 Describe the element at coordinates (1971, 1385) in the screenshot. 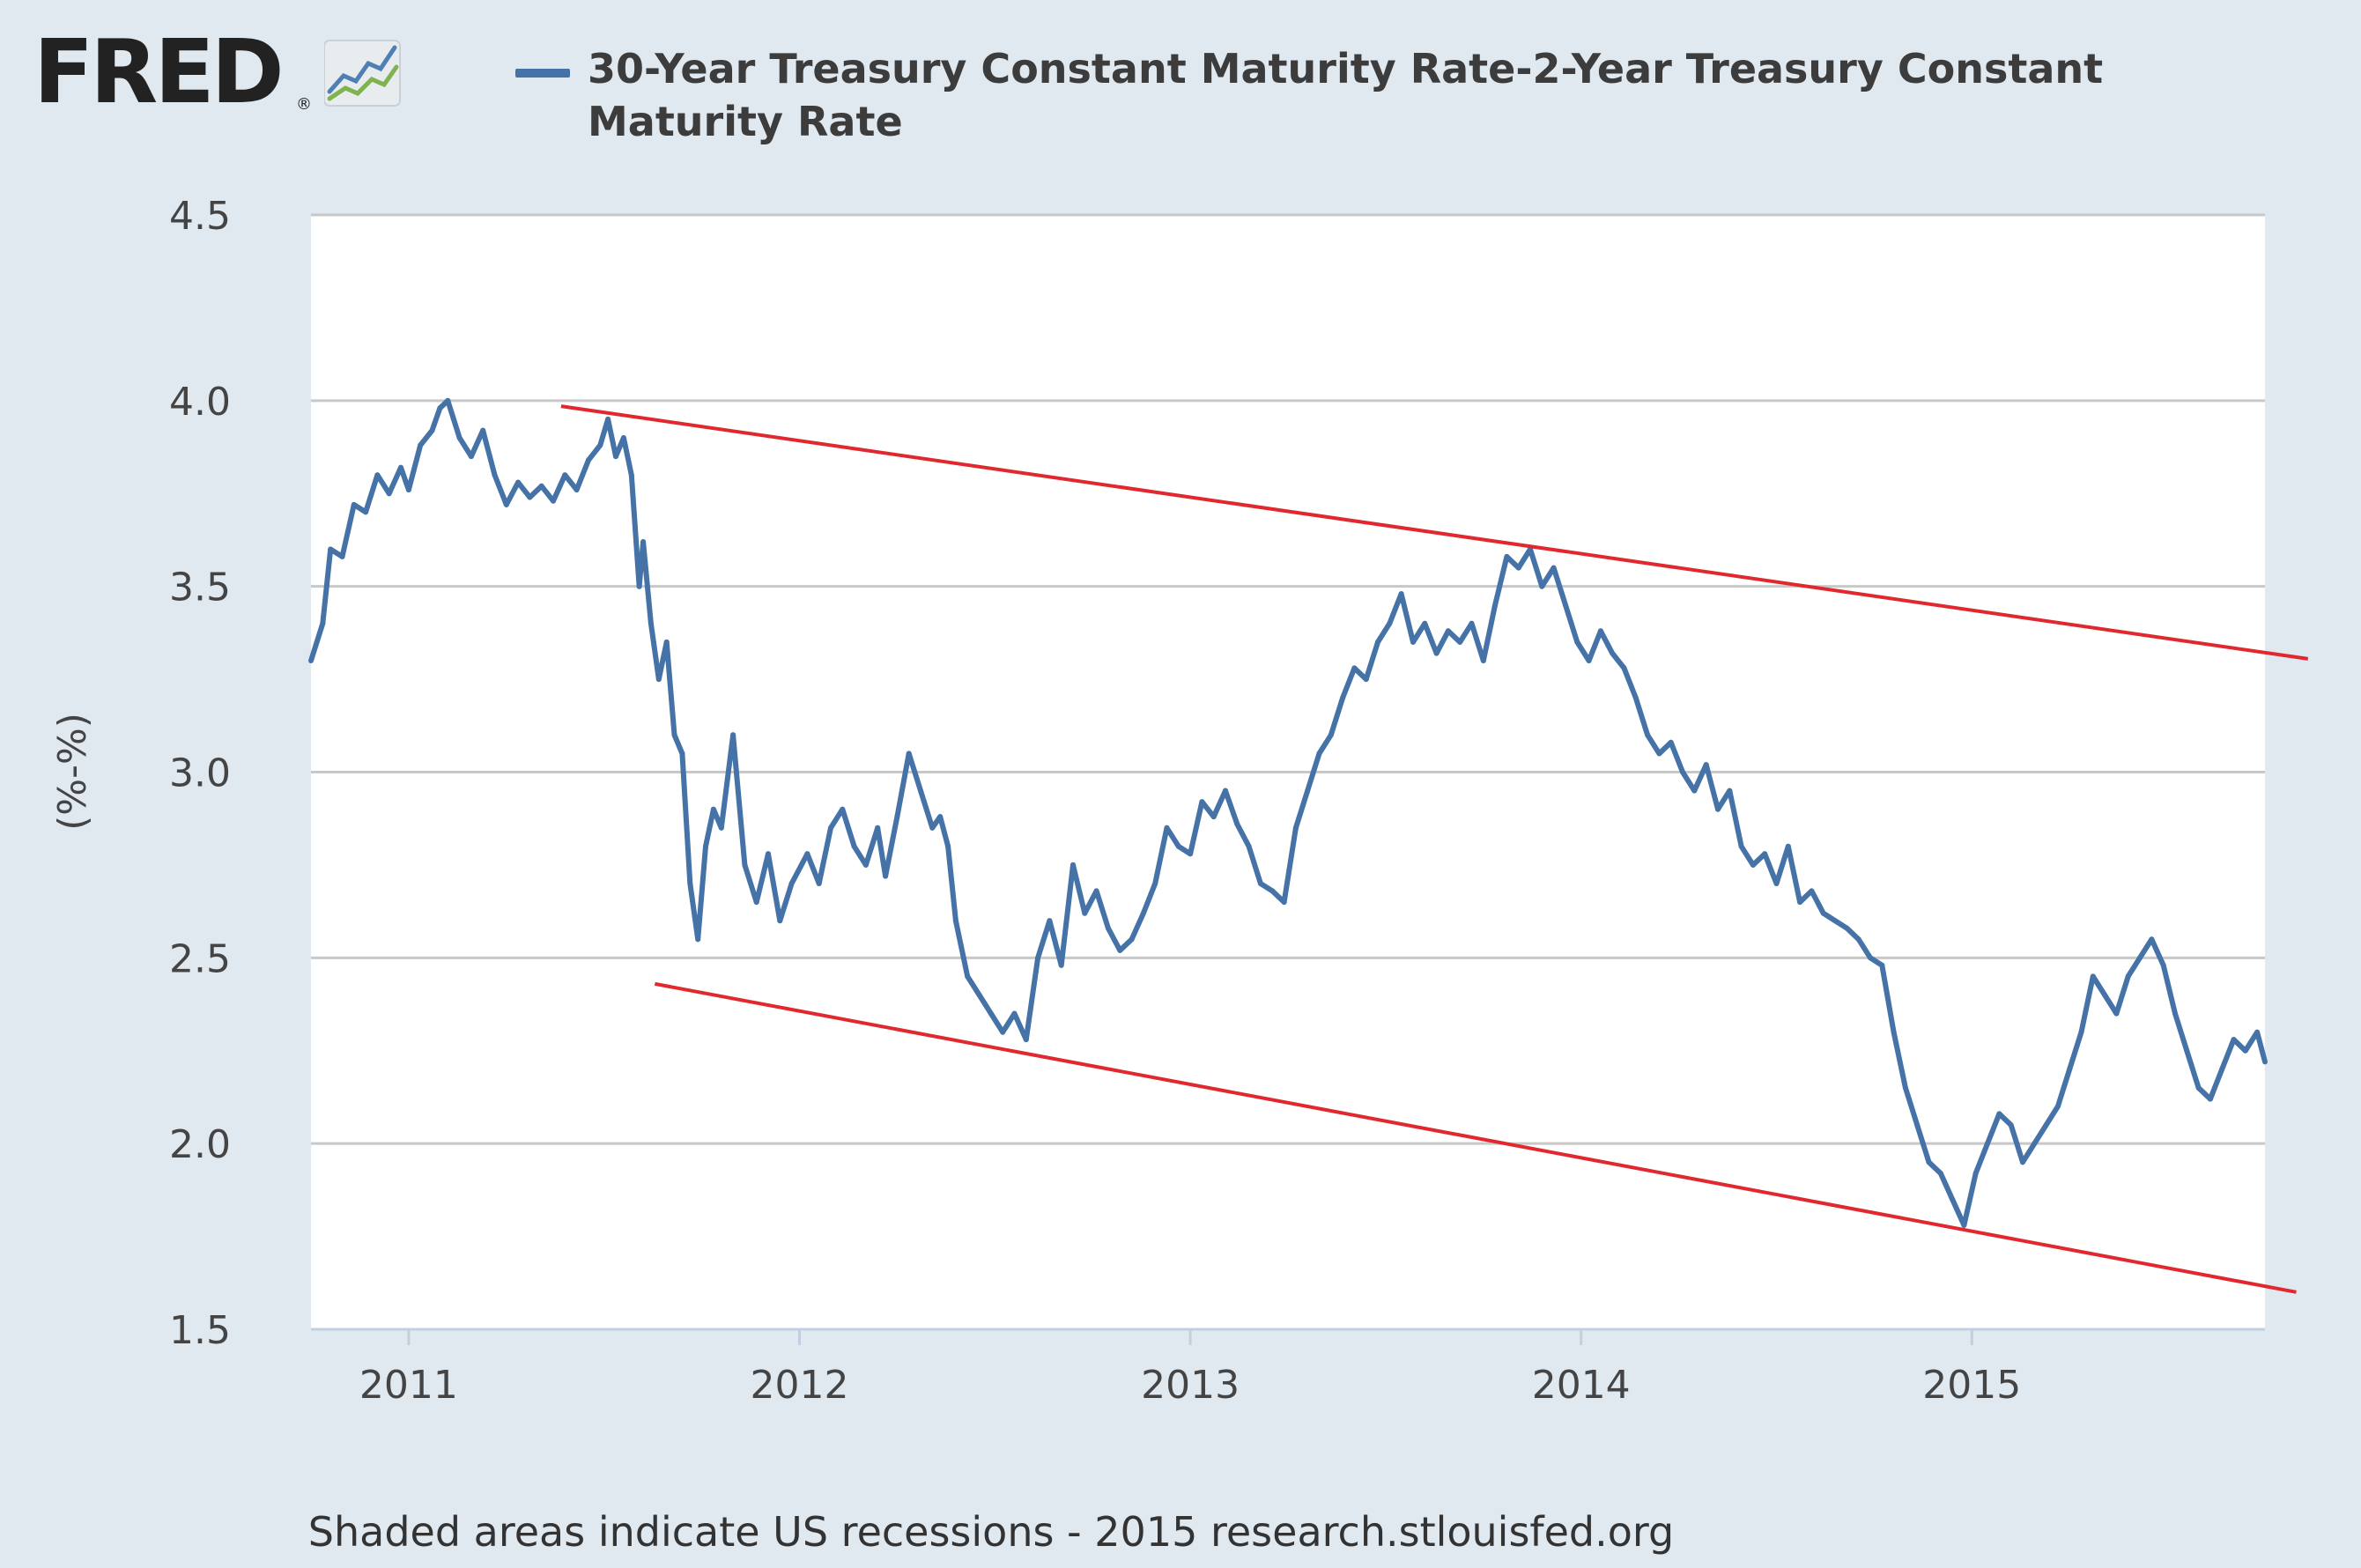

I see `x-tick-label: 2015` at that location.